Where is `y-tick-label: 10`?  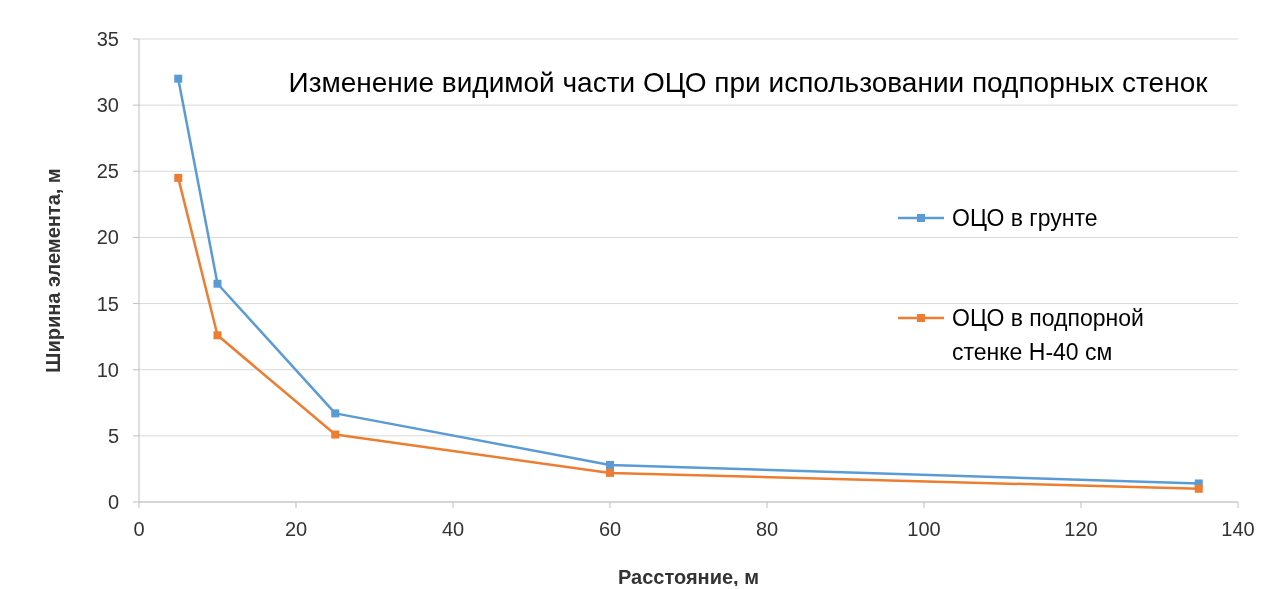
y-tick-label: 10 is located at coordinates (107, 369).